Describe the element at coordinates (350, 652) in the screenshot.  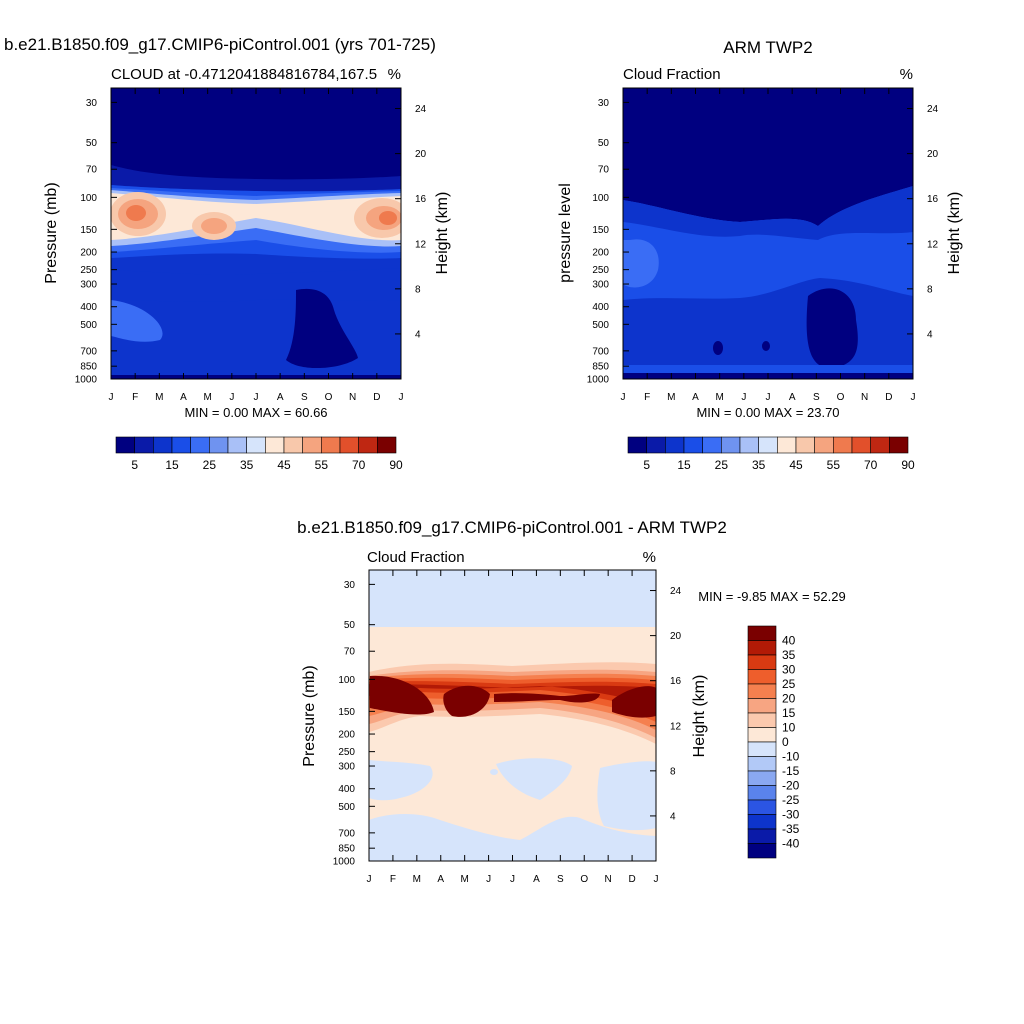
I see `ytick-label-pressure: 70` at that location.